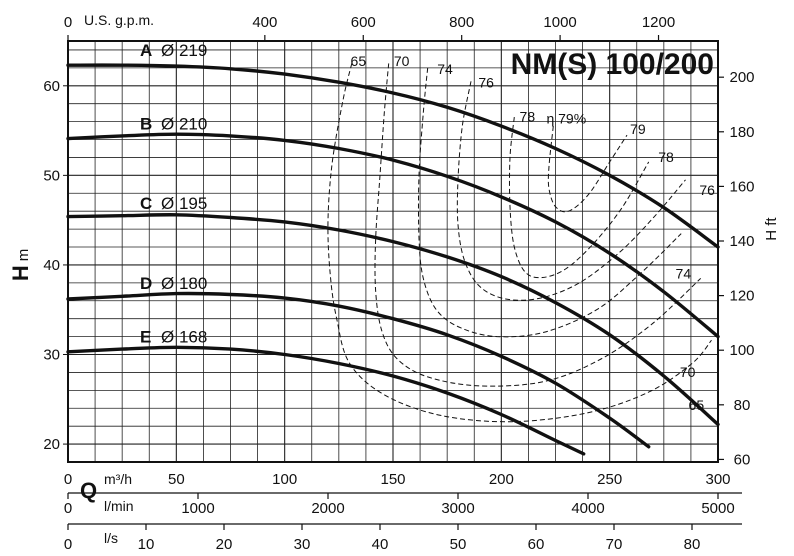  I want to click on efficiency-label-top-70: 70, so click(402, 61).